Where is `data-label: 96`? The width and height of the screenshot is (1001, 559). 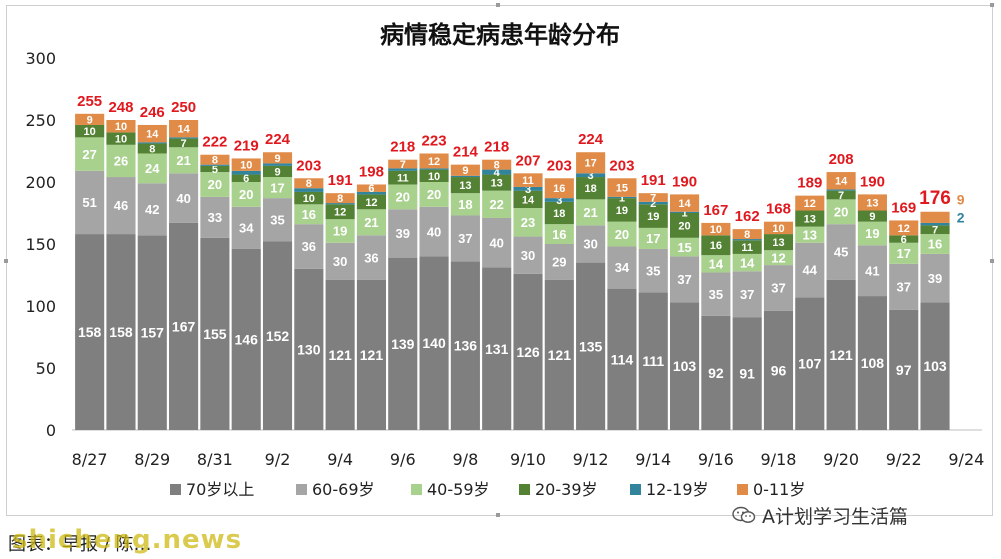 data-label: 96 is located at coordinates (779, 371).